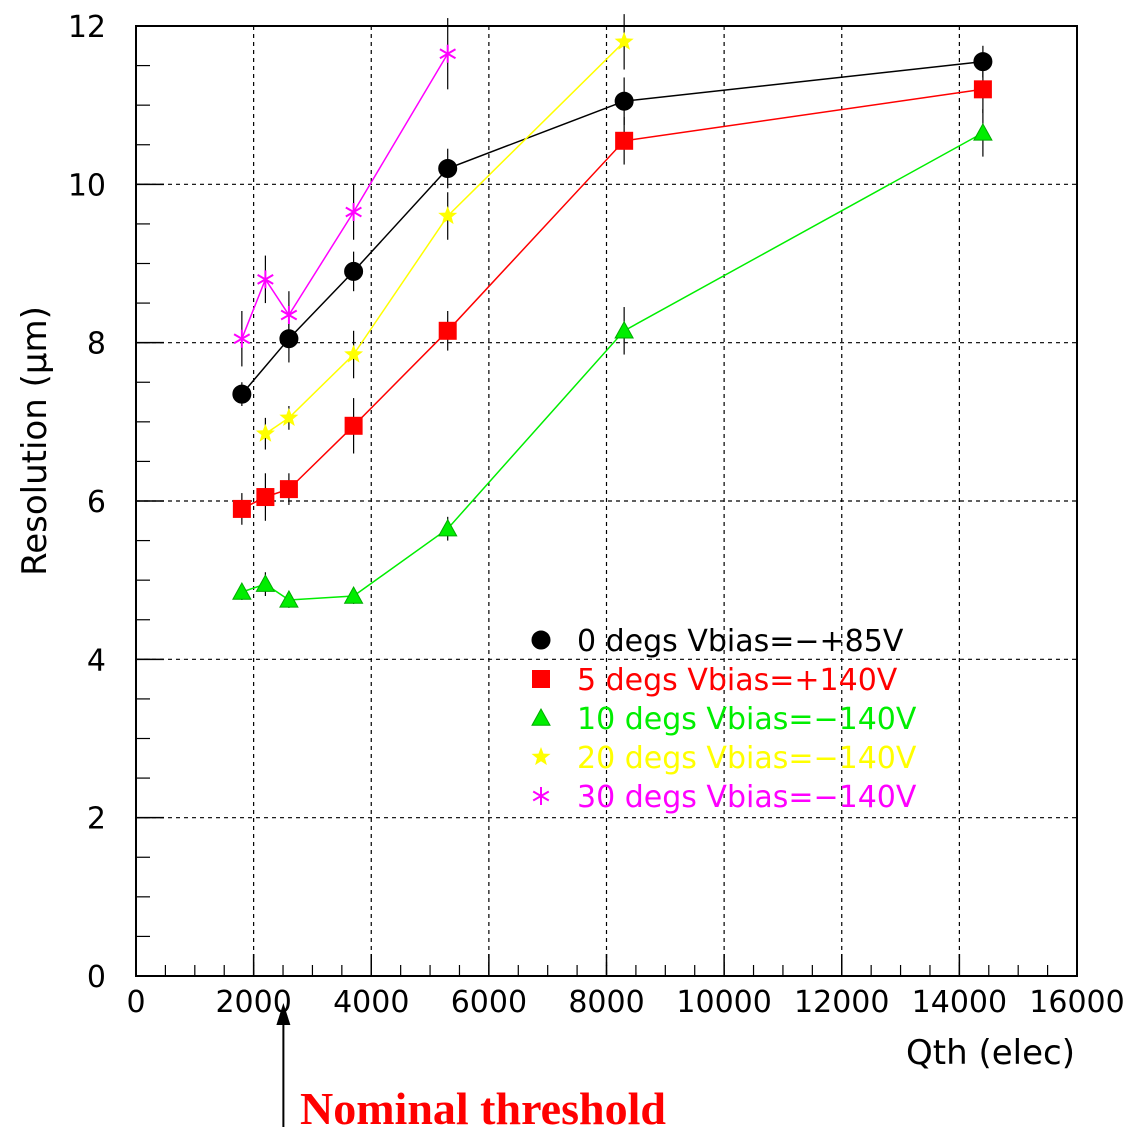 This screenshot has width=1137, height=1130. I want to click on x-tick-label: 2000, so click(253, 1002).